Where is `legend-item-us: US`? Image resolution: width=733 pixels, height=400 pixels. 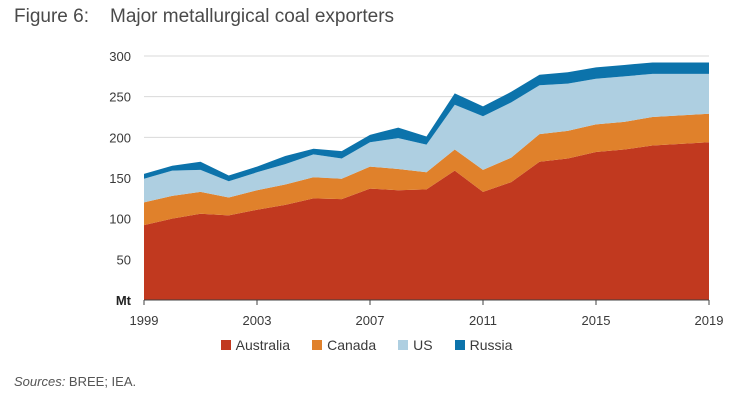 legend-item-us: US is located at coordinates (415, 345).